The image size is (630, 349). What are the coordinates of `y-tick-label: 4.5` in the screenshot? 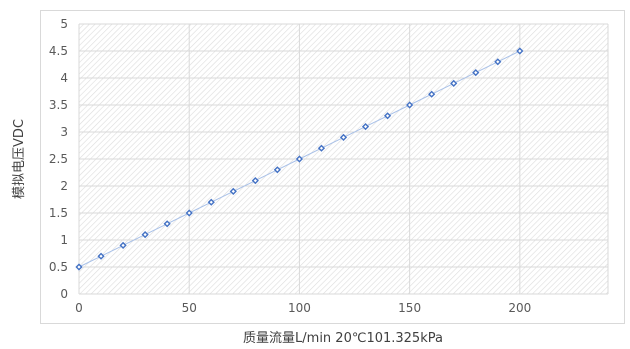 It's located at (58, 51).